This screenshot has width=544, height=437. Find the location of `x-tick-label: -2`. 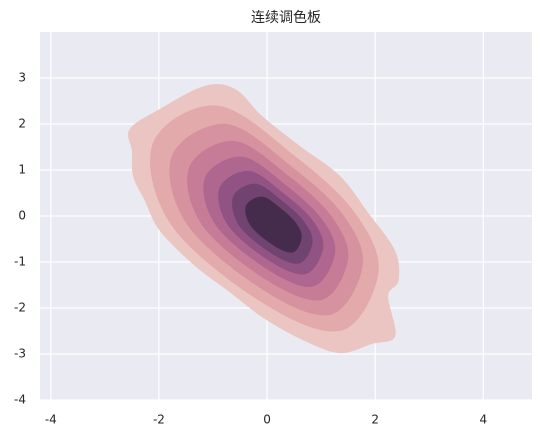

x-tick-label: -2 is located at coordinates (159, 420).